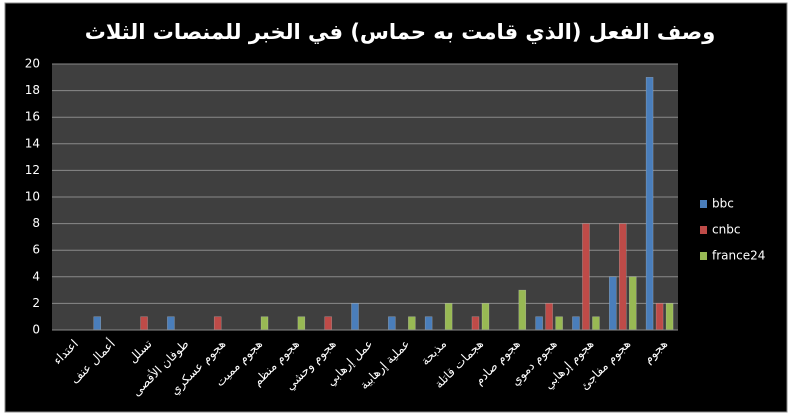 Image resolution: width=792 pixels, height=415 pixels. I want to click on y-tick-label: 16, so click(32, 117).